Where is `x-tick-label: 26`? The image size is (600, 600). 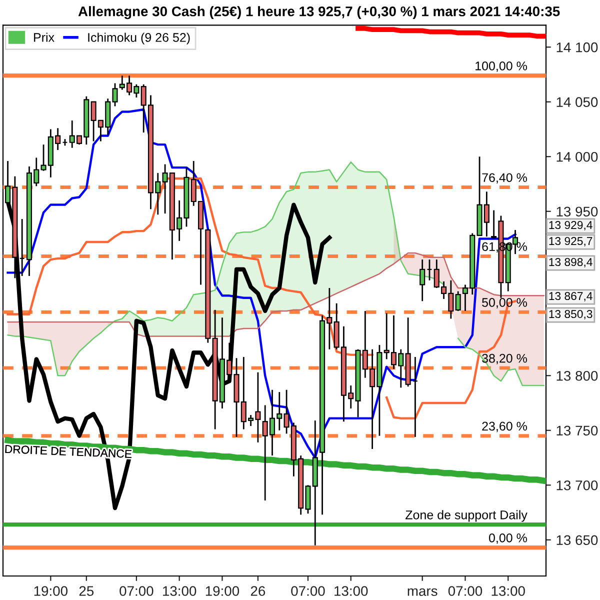
x-tick-label: 26 is located at coordinates (258, 591).